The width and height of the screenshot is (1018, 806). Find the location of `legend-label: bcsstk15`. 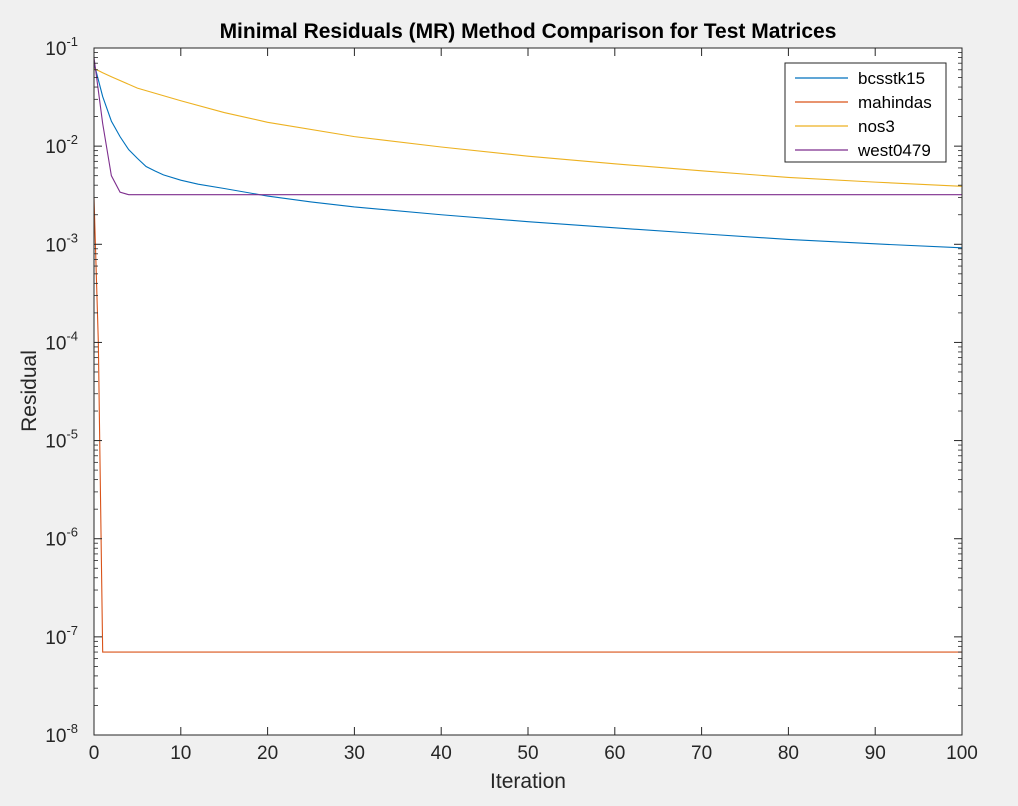

legend-label: bcsstk15 is located at coordinates (891, 78).